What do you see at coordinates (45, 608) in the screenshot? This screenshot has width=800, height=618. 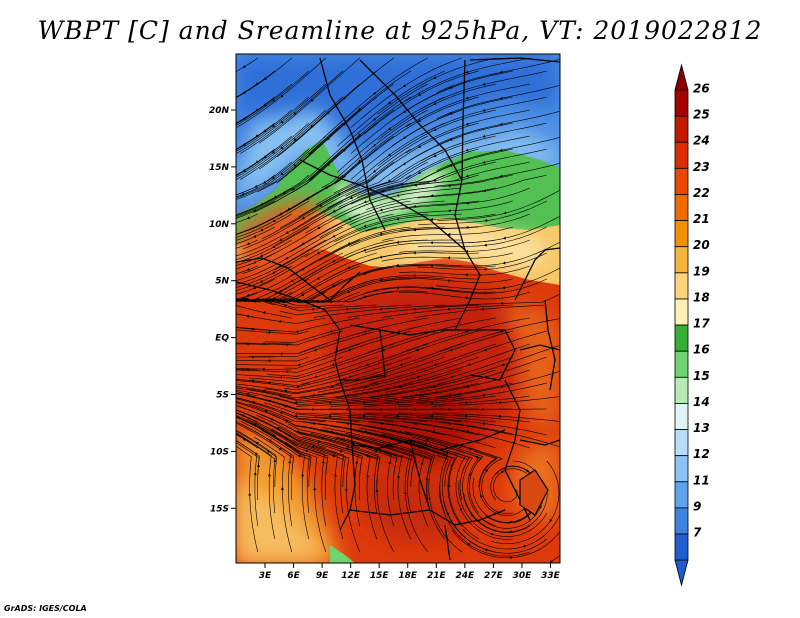 I see `grads-credit: GrADS: IGES/COLA` at bounding box center [45, 608].